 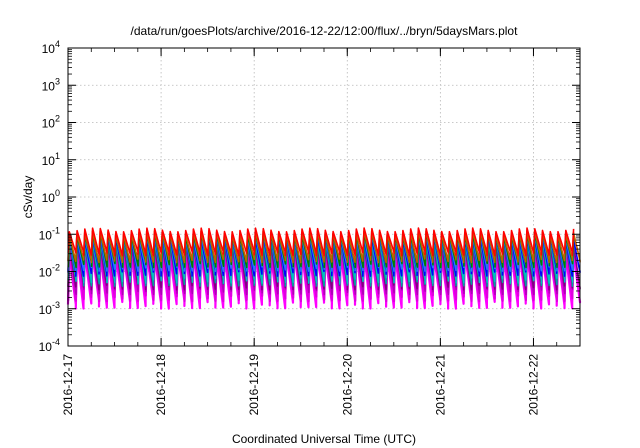 I want to click on x-tick-label: 2016-12-20, so click(x=347, y=385).